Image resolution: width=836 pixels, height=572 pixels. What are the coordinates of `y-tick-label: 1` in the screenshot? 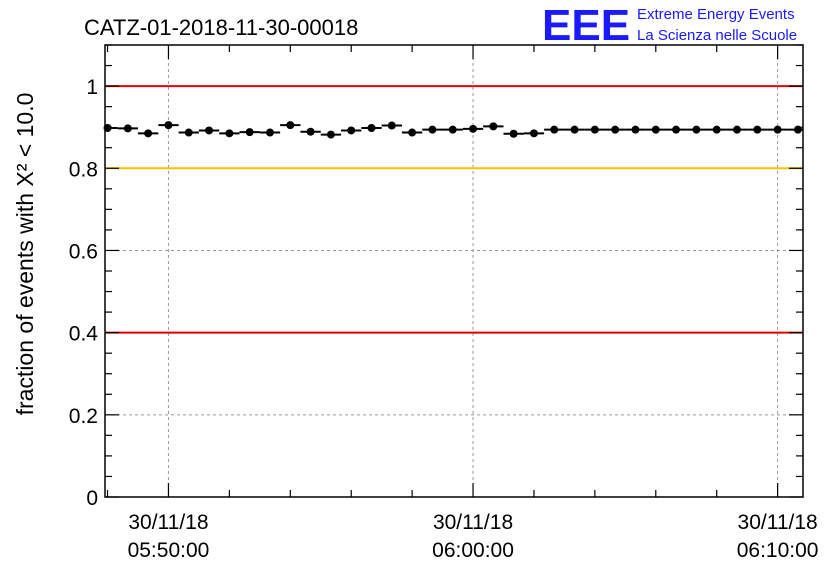 It's located at (92, 87).